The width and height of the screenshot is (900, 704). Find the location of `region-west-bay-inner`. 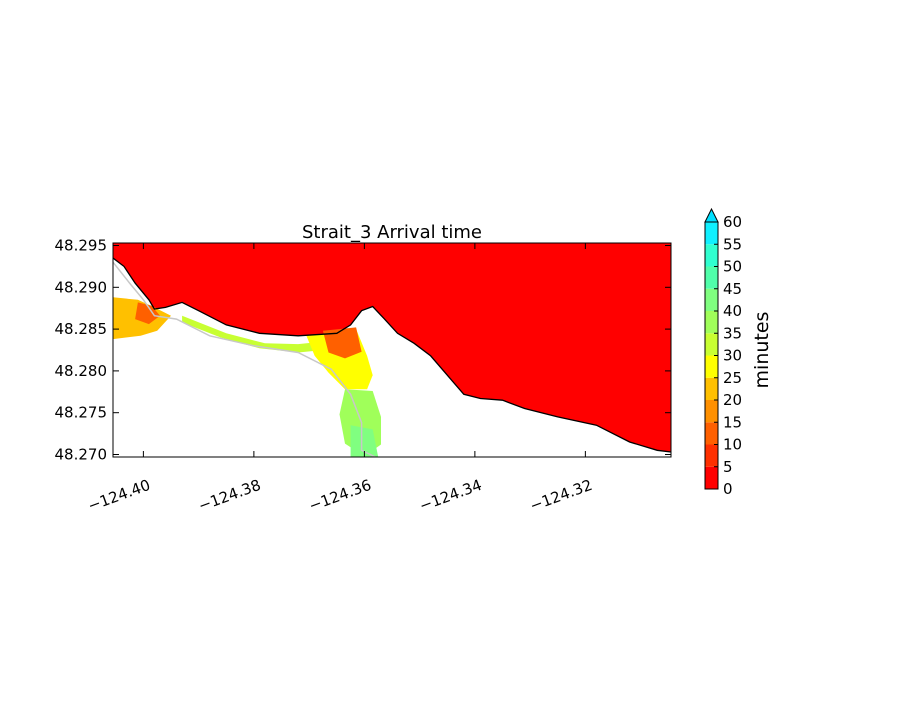

region-west-bay-inner is located at coordinates (147, 313).